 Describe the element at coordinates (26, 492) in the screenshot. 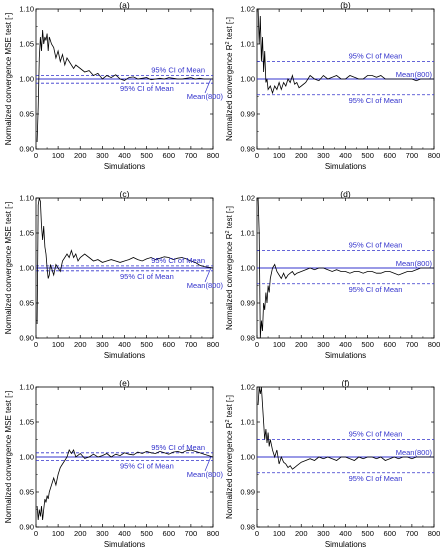

I see `y-tick-label: 0.95` at that location.